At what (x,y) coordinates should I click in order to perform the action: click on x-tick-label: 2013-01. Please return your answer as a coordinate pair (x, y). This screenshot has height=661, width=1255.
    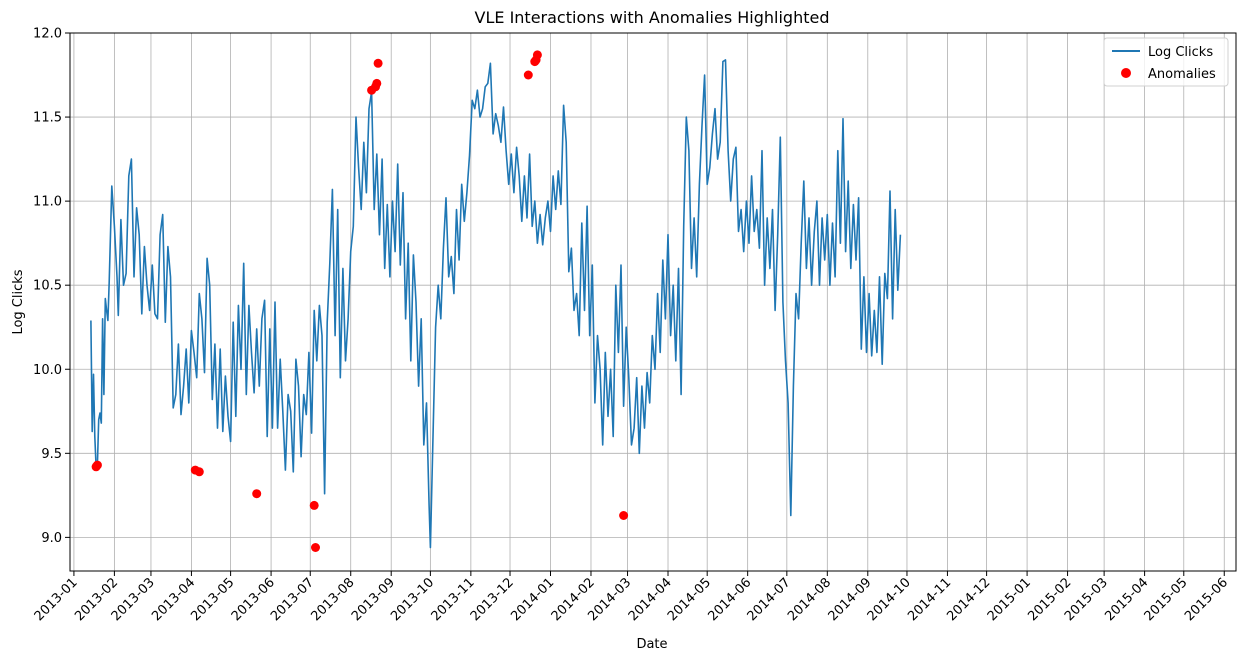
    Looking at the image, I should click on (56, 599).